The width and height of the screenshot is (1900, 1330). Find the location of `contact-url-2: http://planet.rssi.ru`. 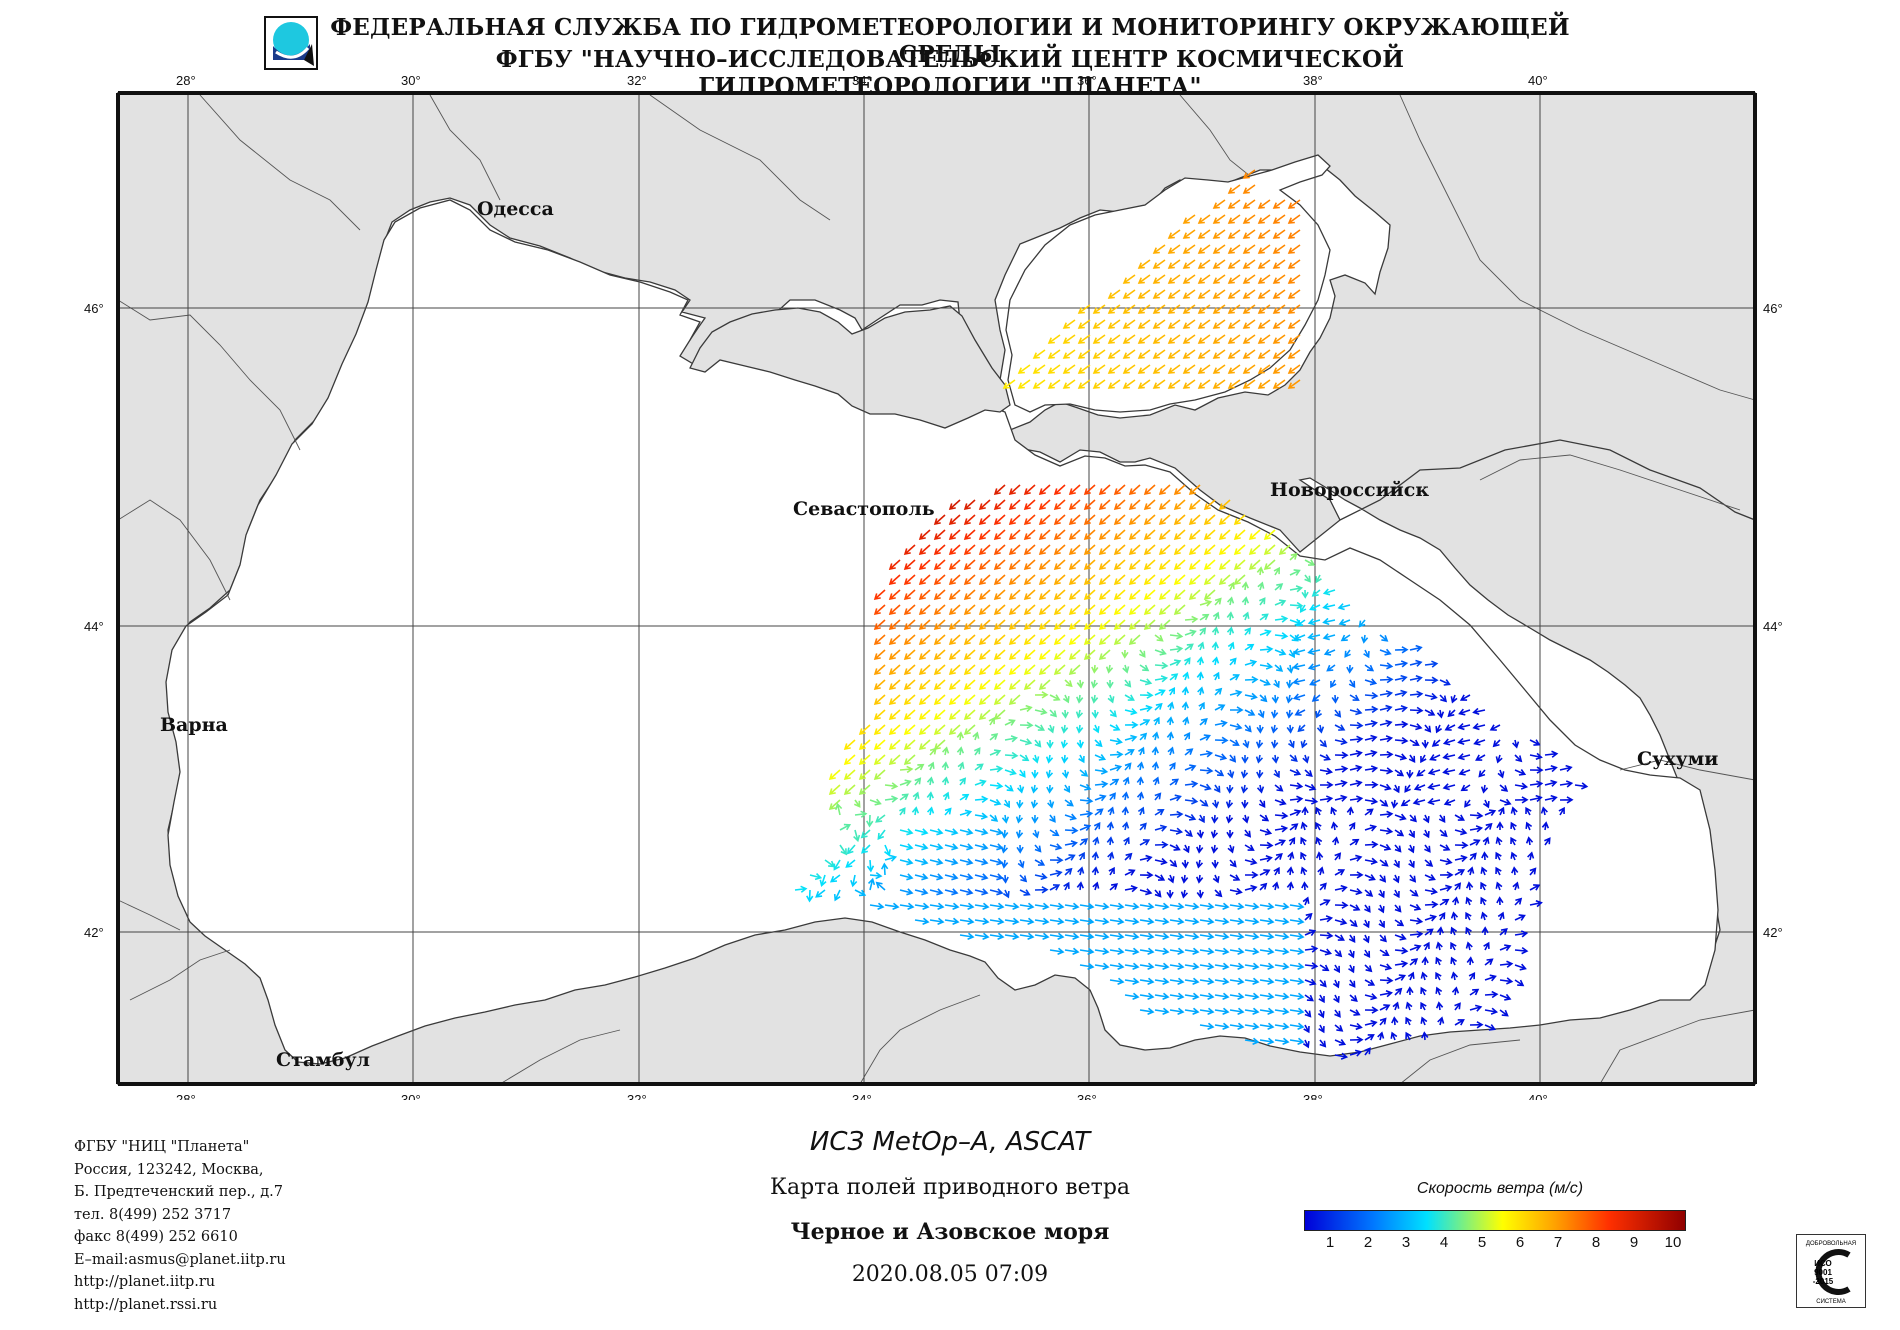

contact-url-2: http://planet.rssi.ru is located at coordinates (146, 1304).